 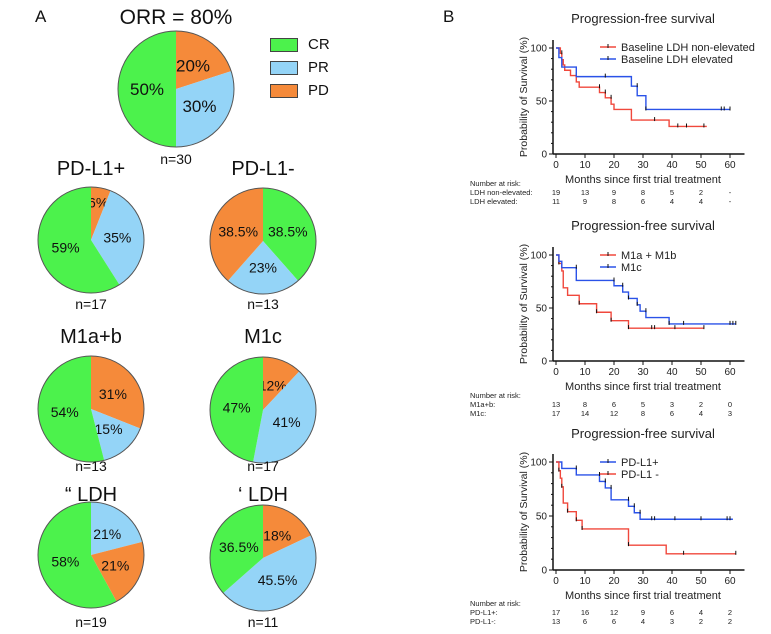 I want to click on pie-n-m1c: n=17, so click(x=263, y=466).